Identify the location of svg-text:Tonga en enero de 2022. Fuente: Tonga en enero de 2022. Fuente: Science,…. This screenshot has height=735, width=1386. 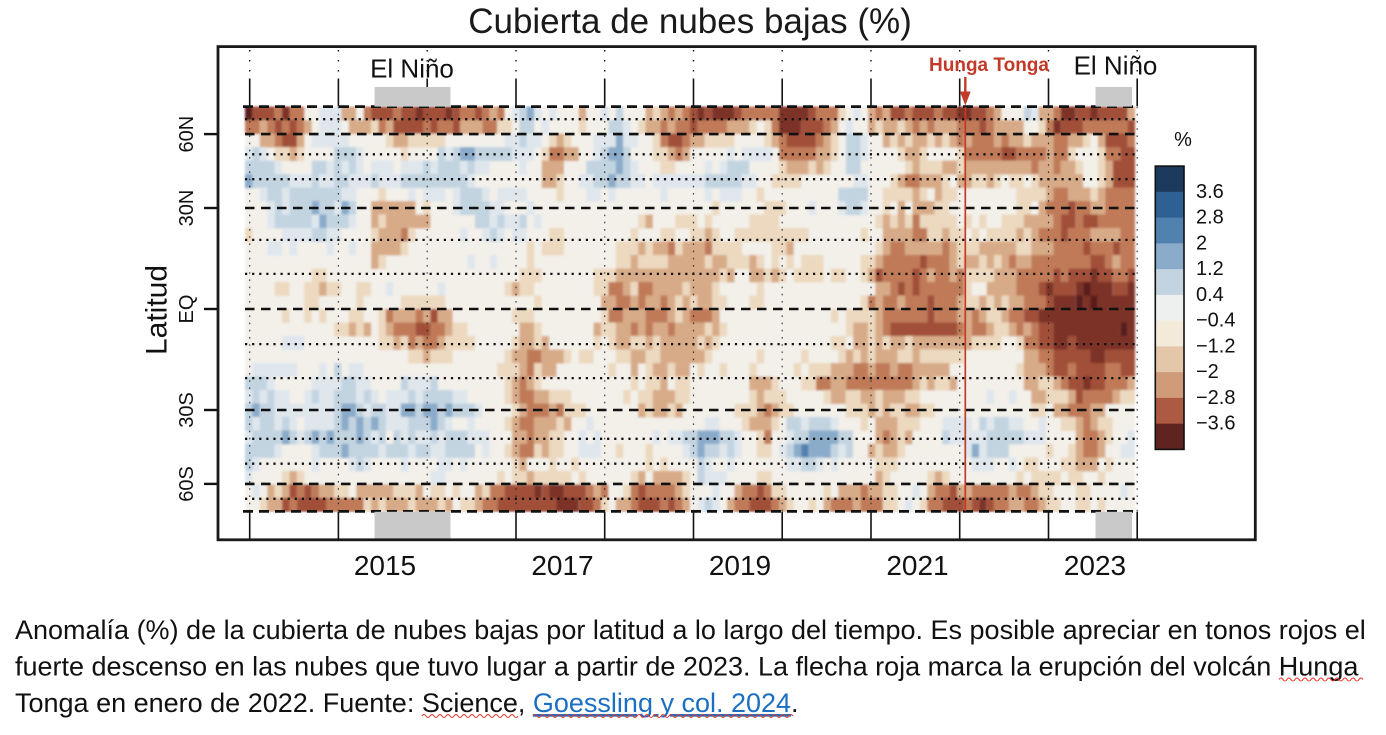
(407, 703).